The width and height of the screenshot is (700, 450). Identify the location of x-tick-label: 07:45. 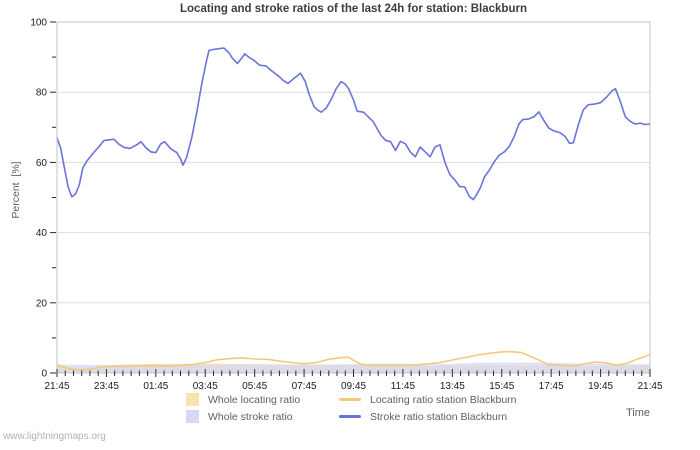
(304, 386).